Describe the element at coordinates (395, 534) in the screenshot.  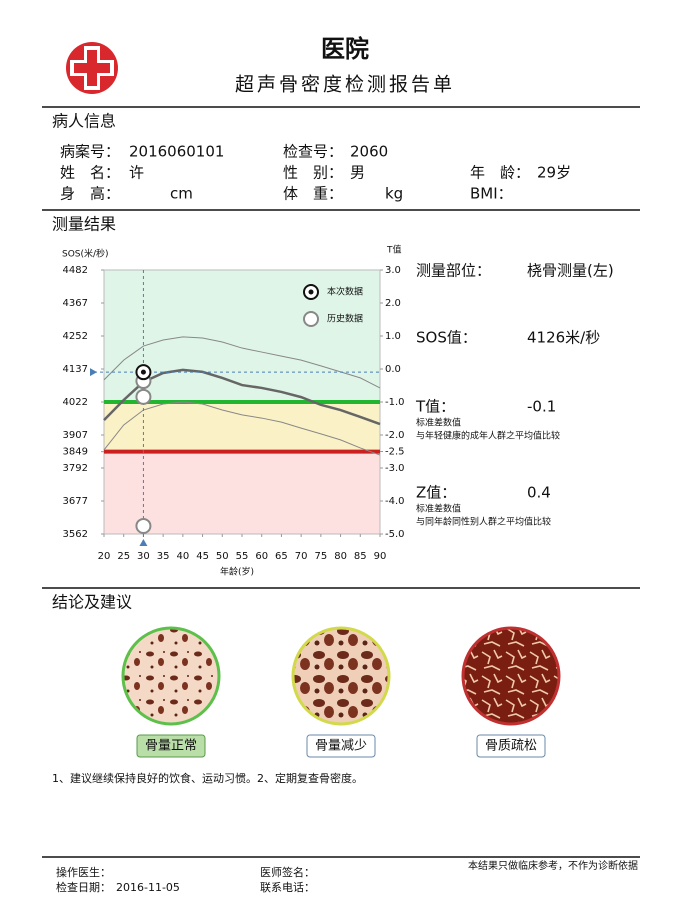
I see `y2-tick-label: -5.0` at that location.